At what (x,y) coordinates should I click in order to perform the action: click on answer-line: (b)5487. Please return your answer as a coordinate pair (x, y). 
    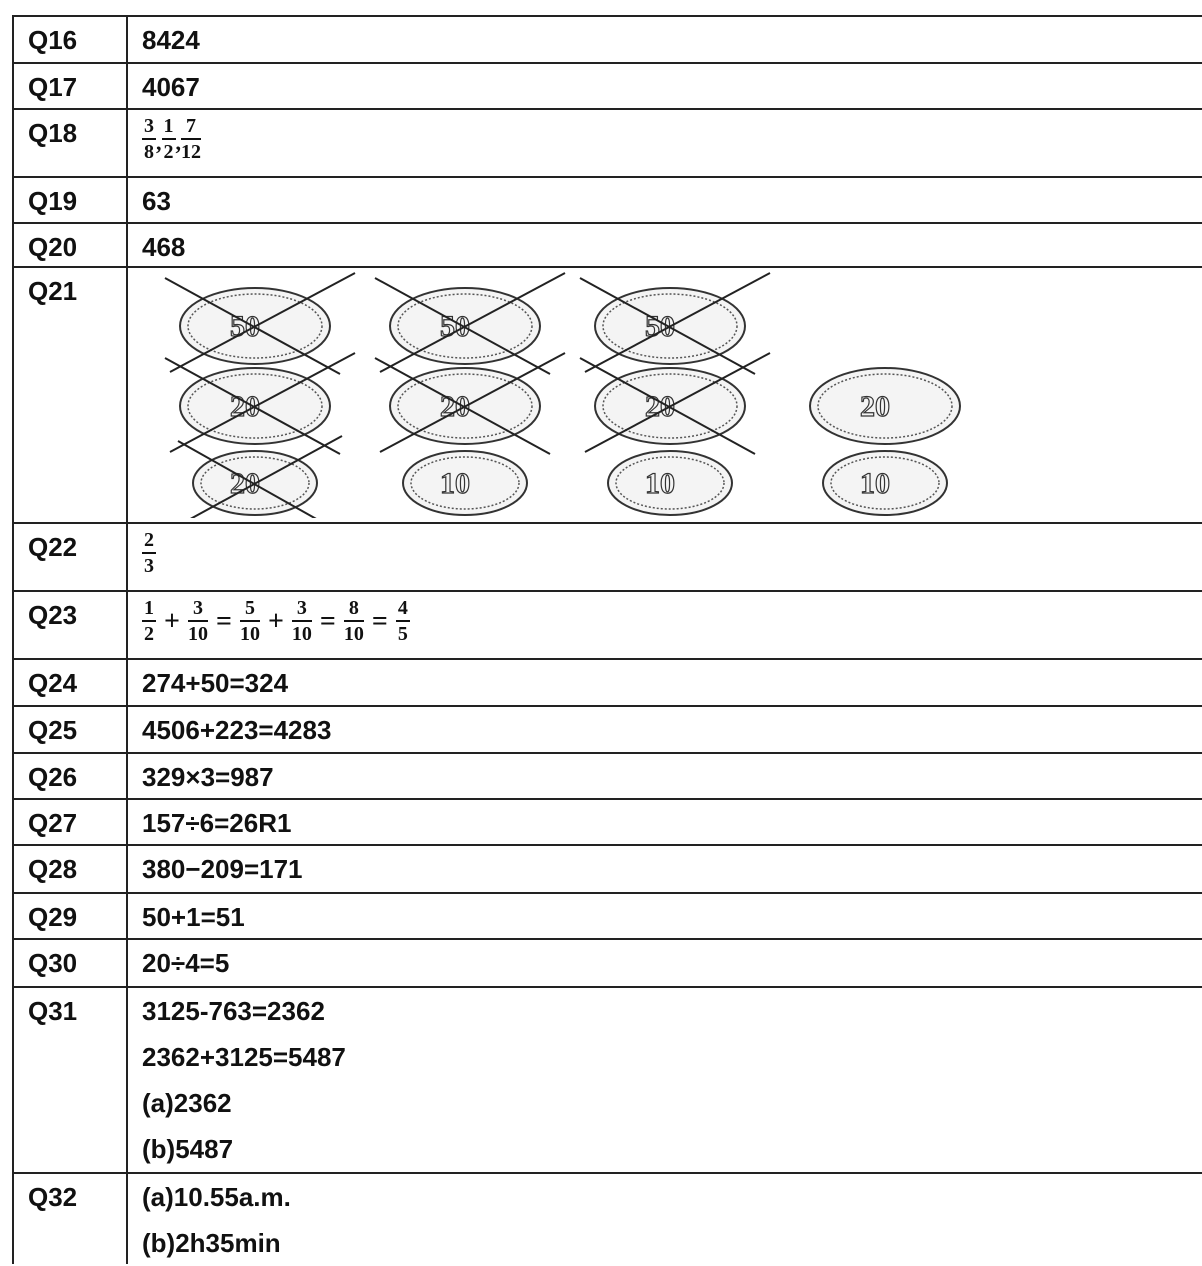
    Looking at the image, I should click on (188, 1149).